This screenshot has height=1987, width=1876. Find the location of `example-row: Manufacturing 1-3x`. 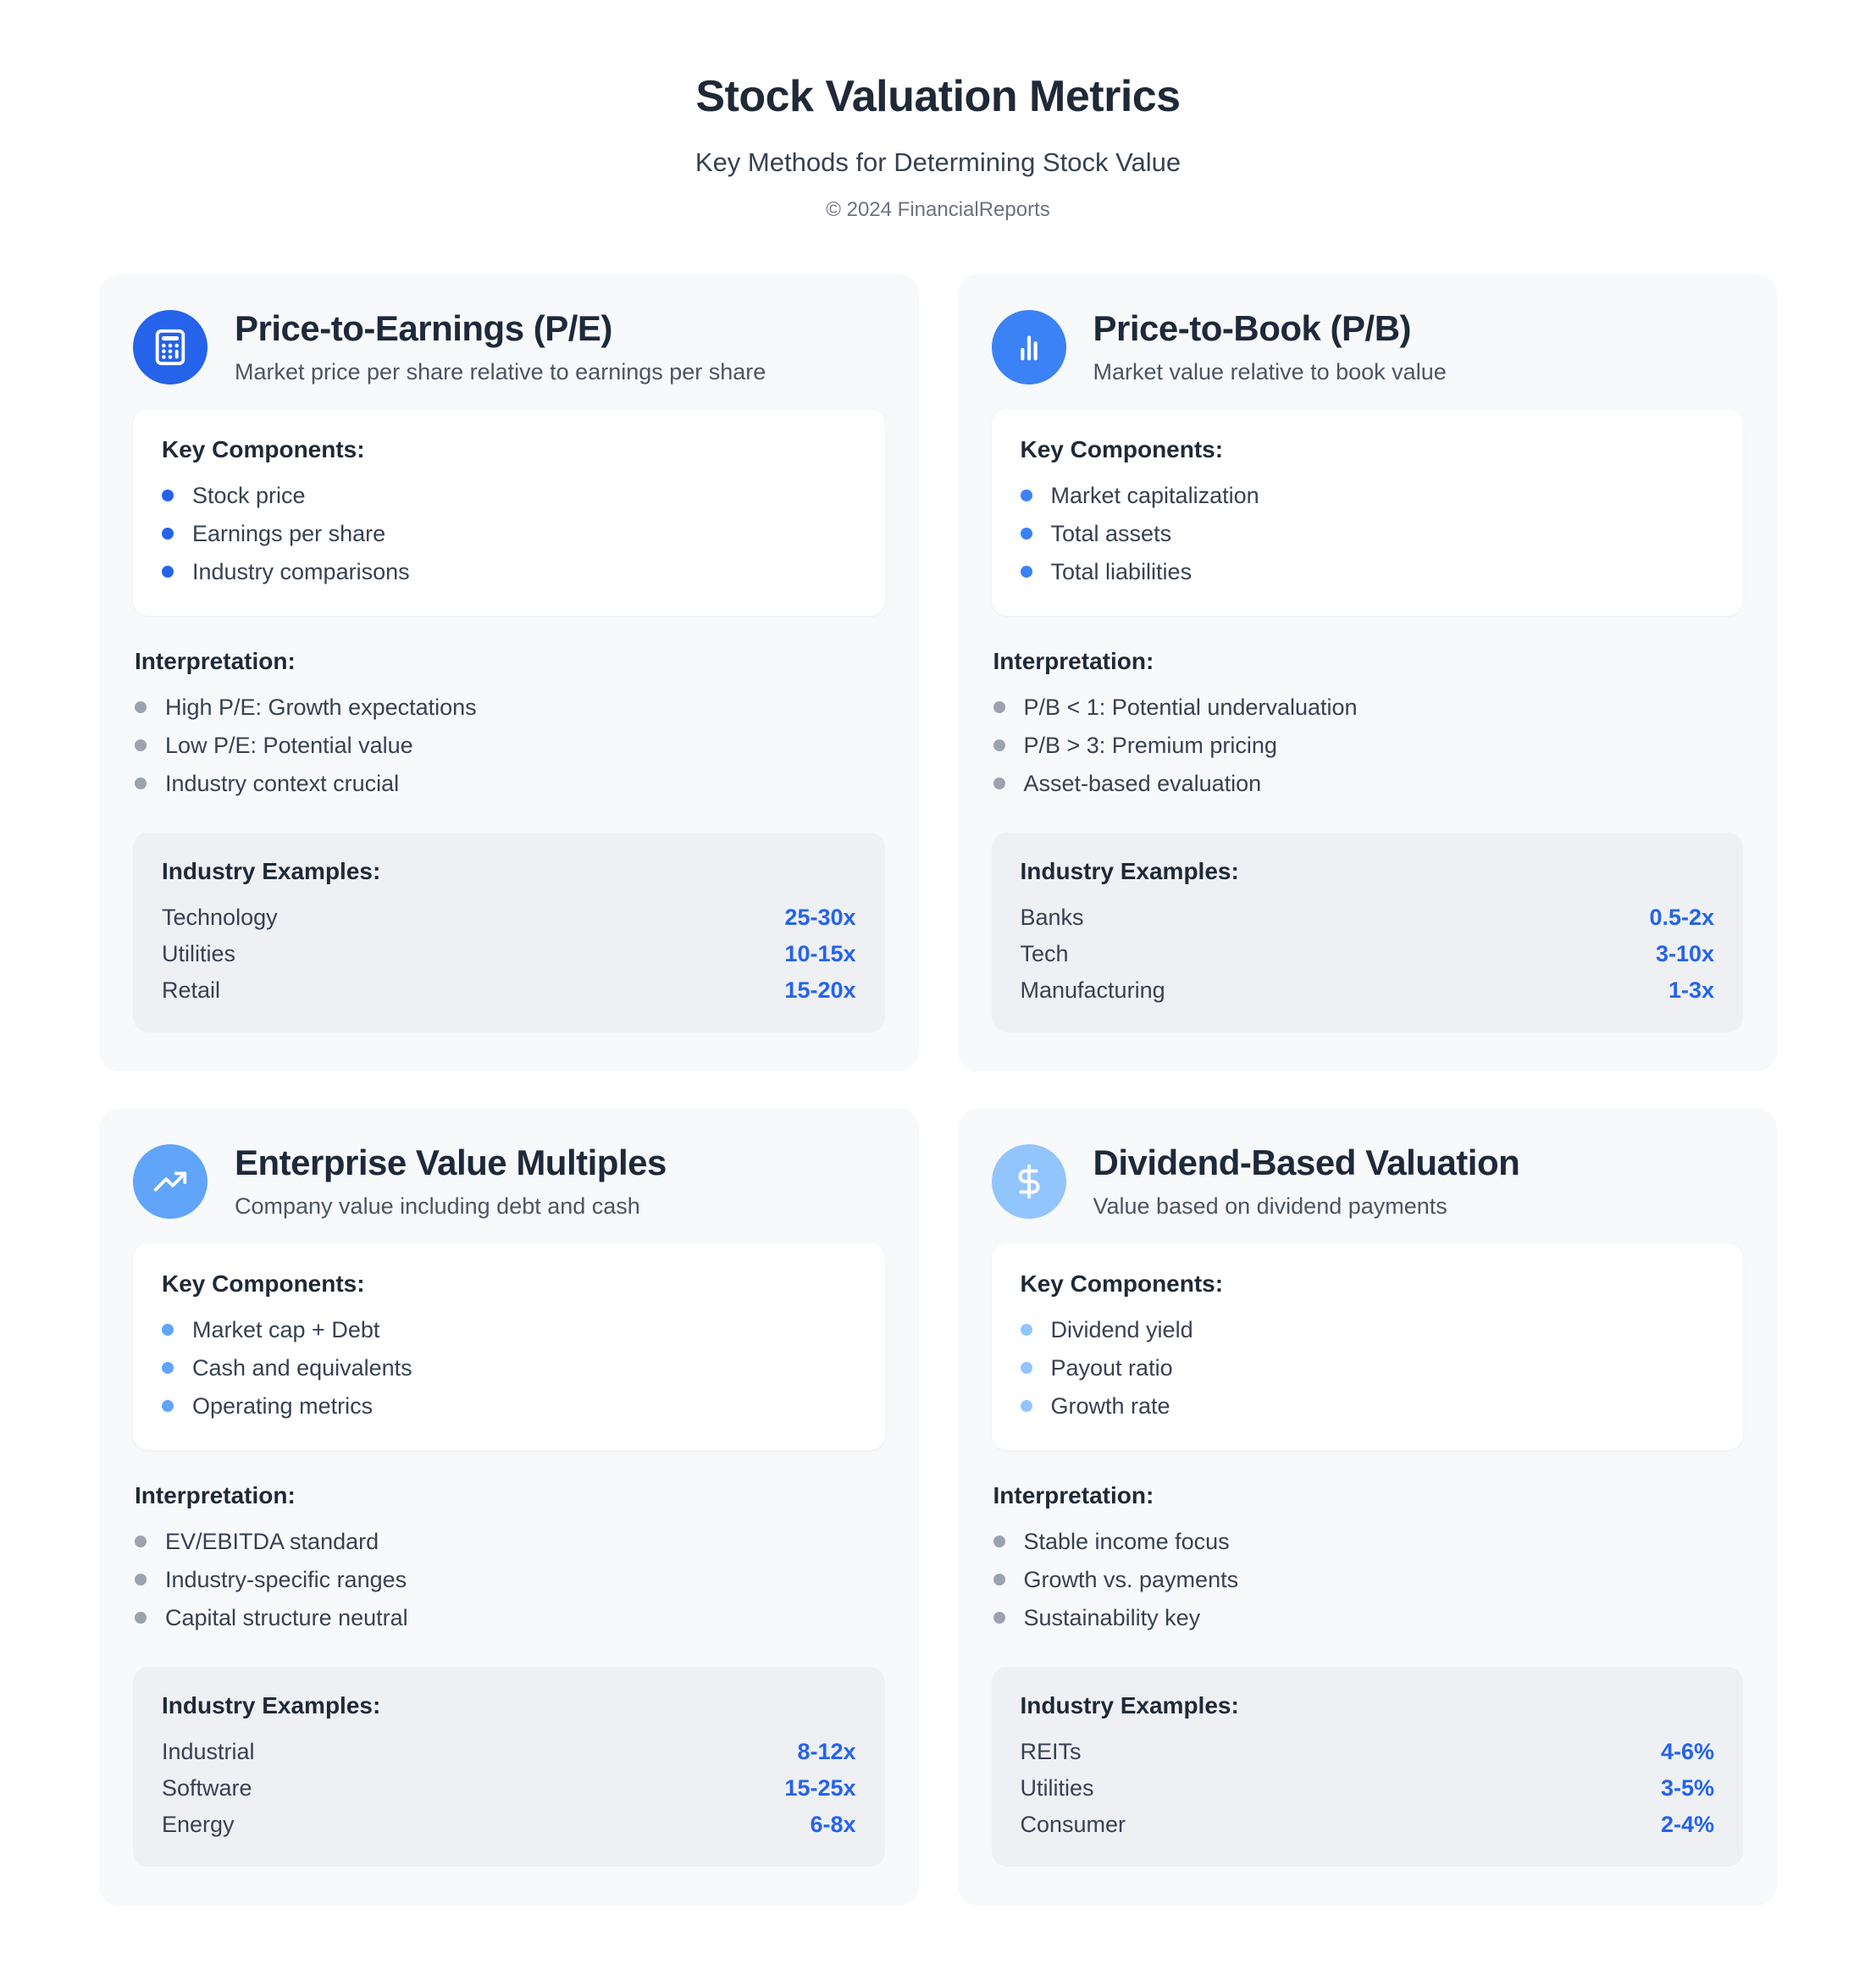

example-row: Manufacturing 1-3x is located at coordinates (1368, 990).